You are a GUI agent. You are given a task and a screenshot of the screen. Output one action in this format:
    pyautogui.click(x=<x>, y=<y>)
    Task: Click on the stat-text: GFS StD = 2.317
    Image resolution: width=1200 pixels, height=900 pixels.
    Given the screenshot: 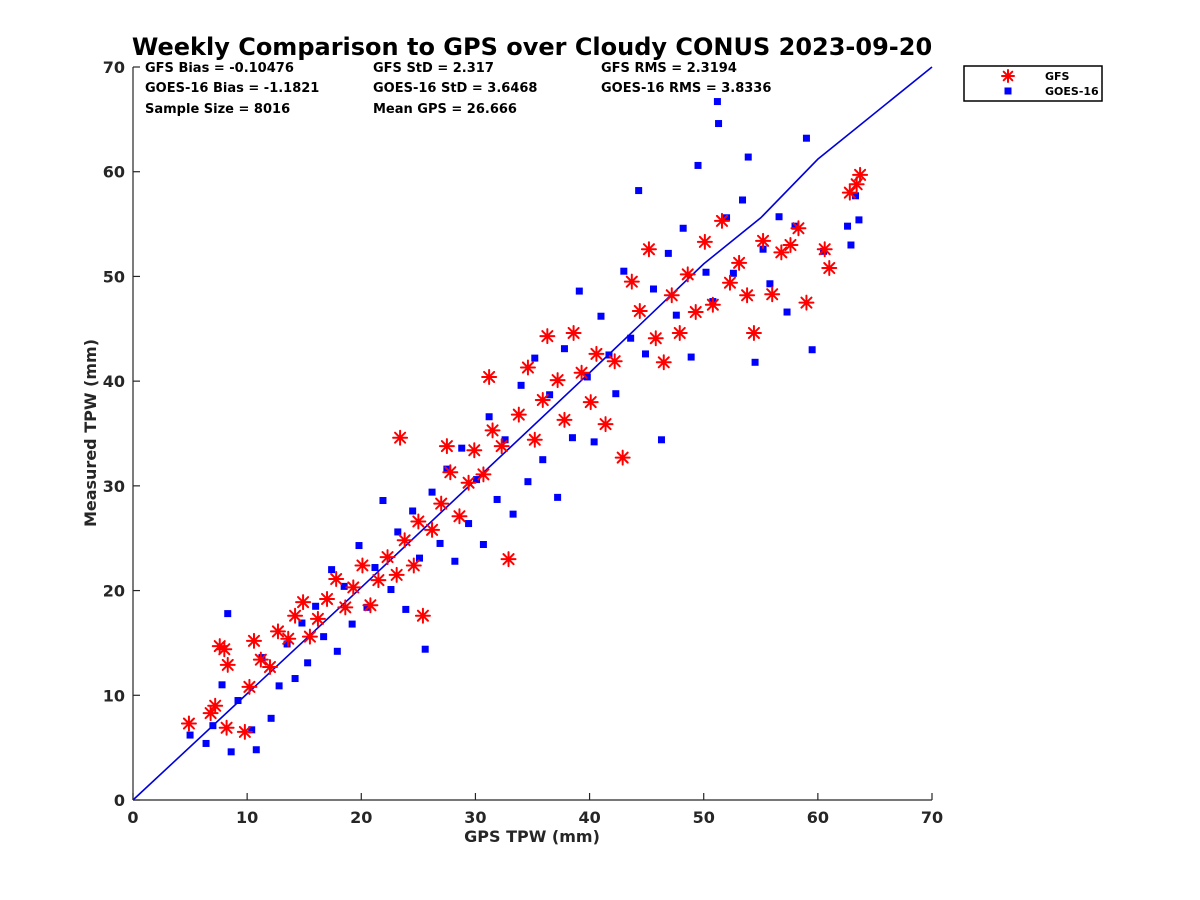 What is the action you would take?
    pyautogui.click(x=433, y=68)
    